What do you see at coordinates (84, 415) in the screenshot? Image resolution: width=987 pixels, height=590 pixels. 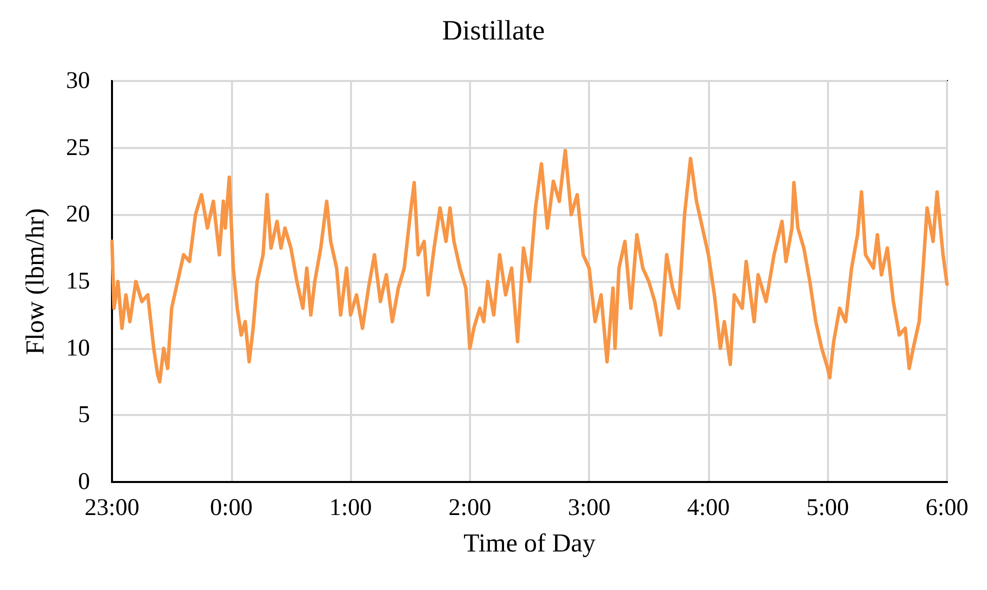 I see `y-tick-label: 5` at bounding box center [84, 415].